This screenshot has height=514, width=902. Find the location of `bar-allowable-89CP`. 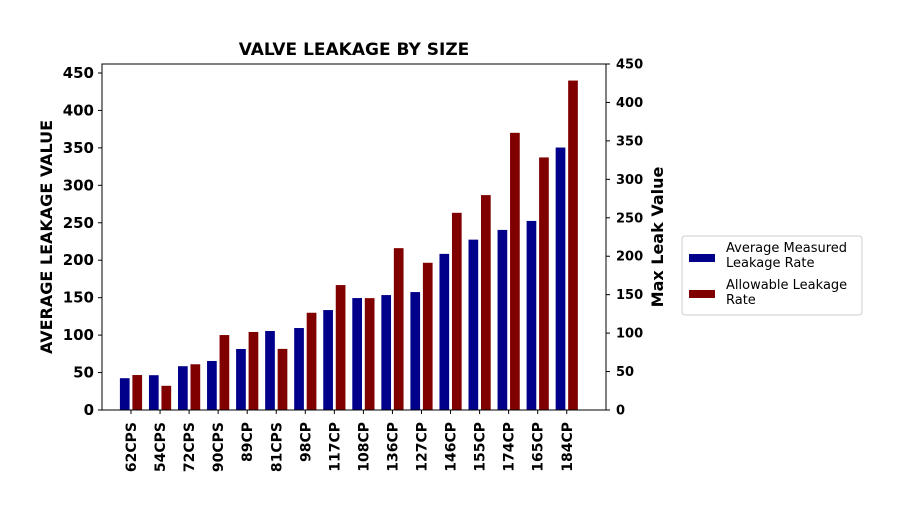

bar-allowable-89CP is located at coordinates (253, 371).